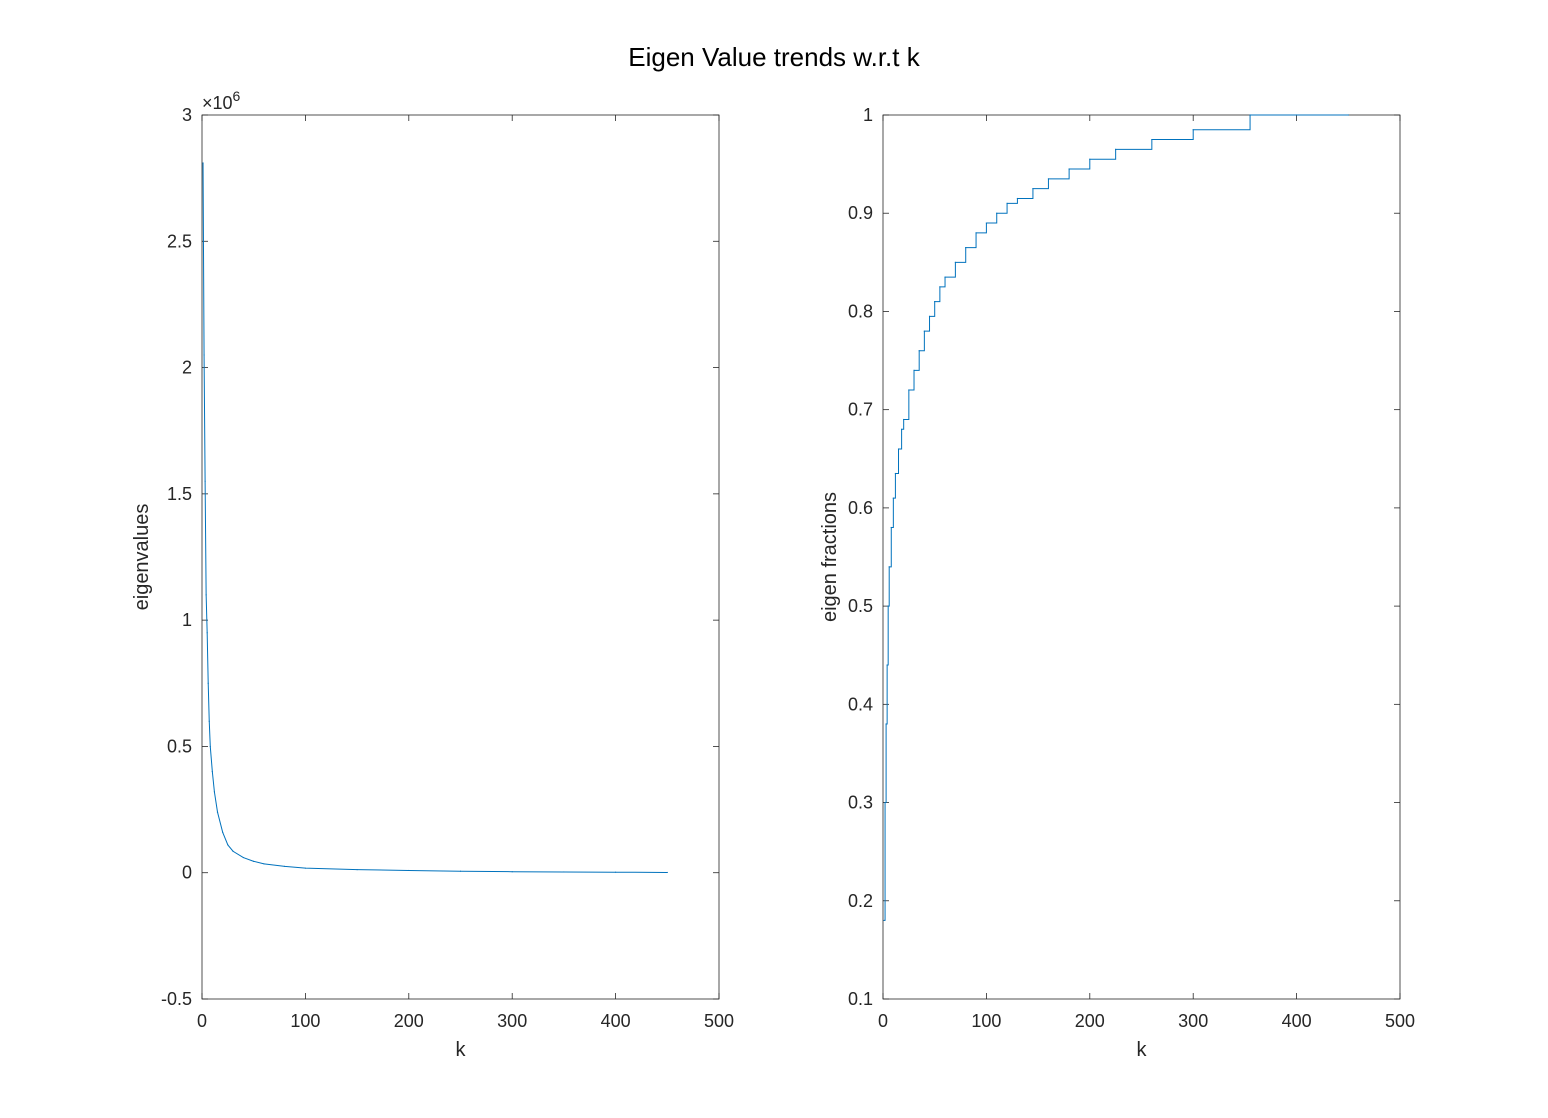 This screenshot has height=1118, width=1548. I want to click on y-tick-label: 0.8, so click(860, 311).